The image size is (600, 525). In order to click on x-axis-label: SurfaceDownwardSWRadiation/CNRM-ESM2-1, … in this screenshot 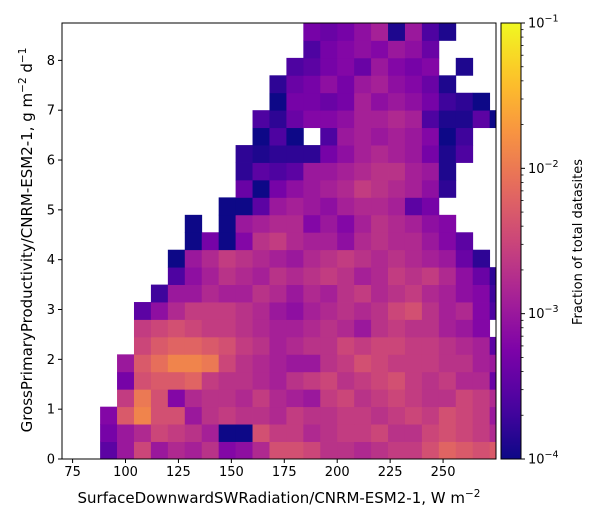, I will do `click(279, 497)`.